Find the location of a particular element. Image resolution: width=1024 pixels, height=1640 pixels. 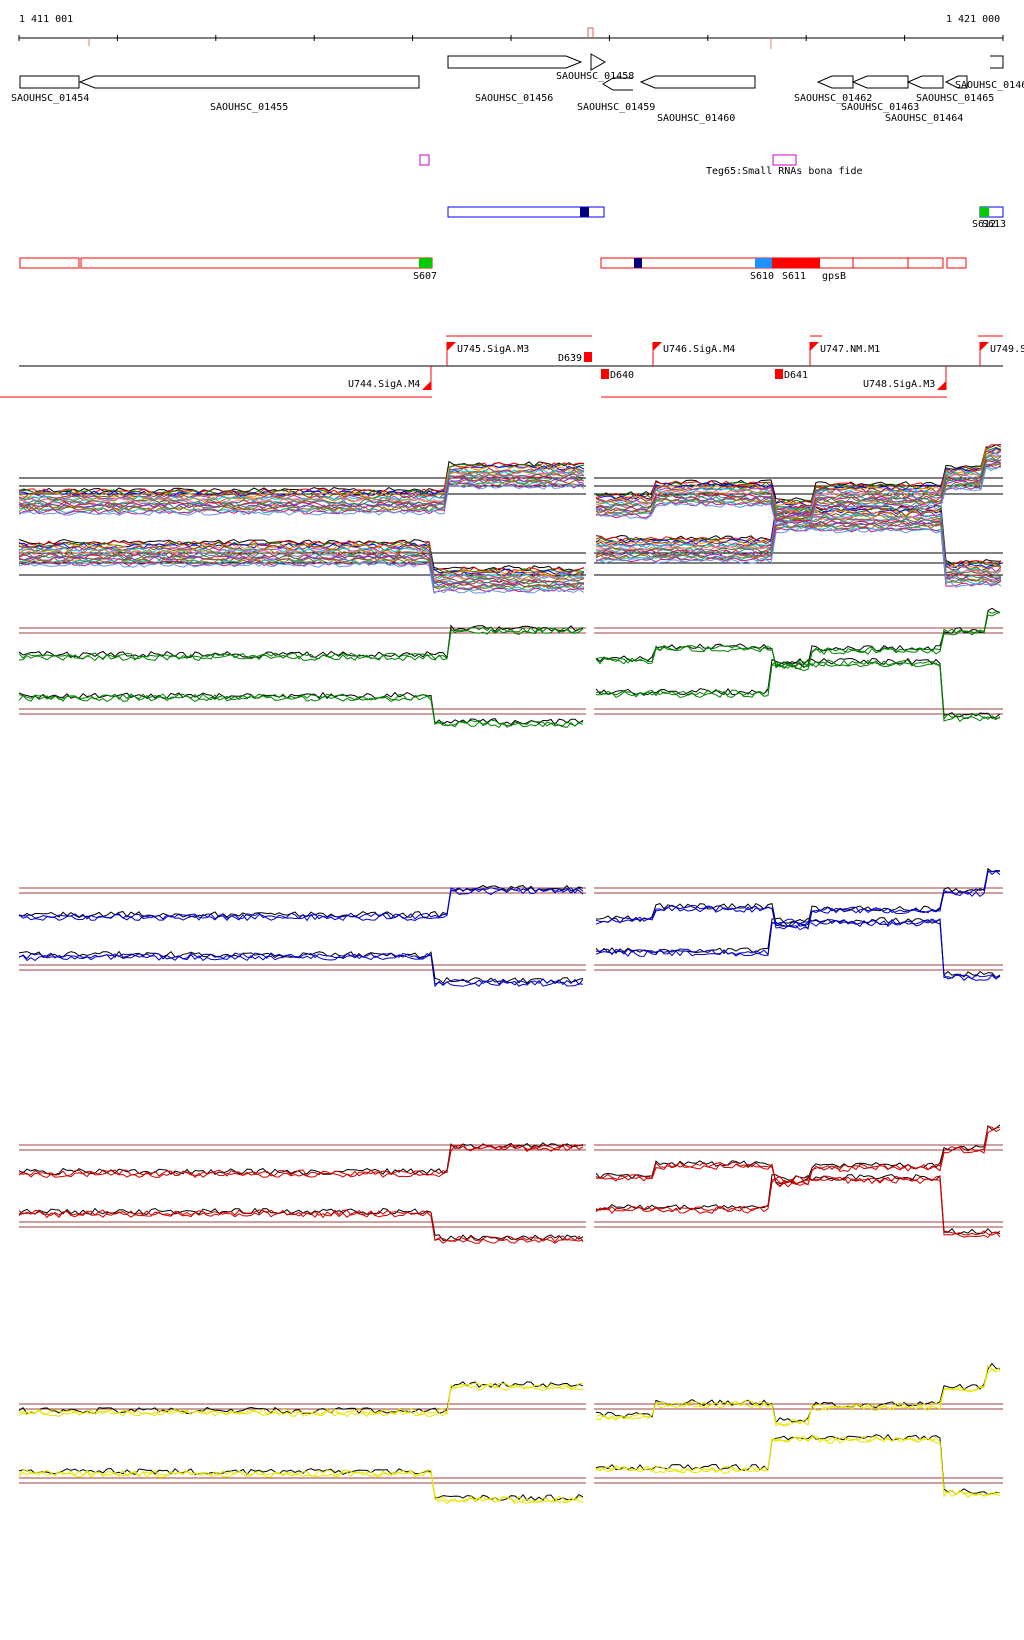

coordinate-axis: 1 411 001 1 421 000 is located at coordinates (511, 31).